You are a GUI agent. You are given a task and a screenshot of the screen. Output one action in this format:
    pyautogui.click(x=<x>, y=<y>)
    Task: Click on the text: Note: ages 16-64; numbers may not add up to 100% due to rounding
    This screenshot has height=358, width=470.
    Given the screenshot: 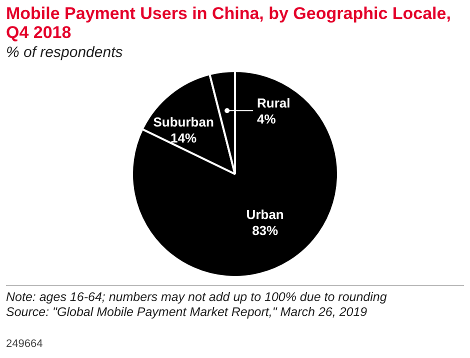 What is the action you would take?
    pyautogui.click(x=196, y=297)
    